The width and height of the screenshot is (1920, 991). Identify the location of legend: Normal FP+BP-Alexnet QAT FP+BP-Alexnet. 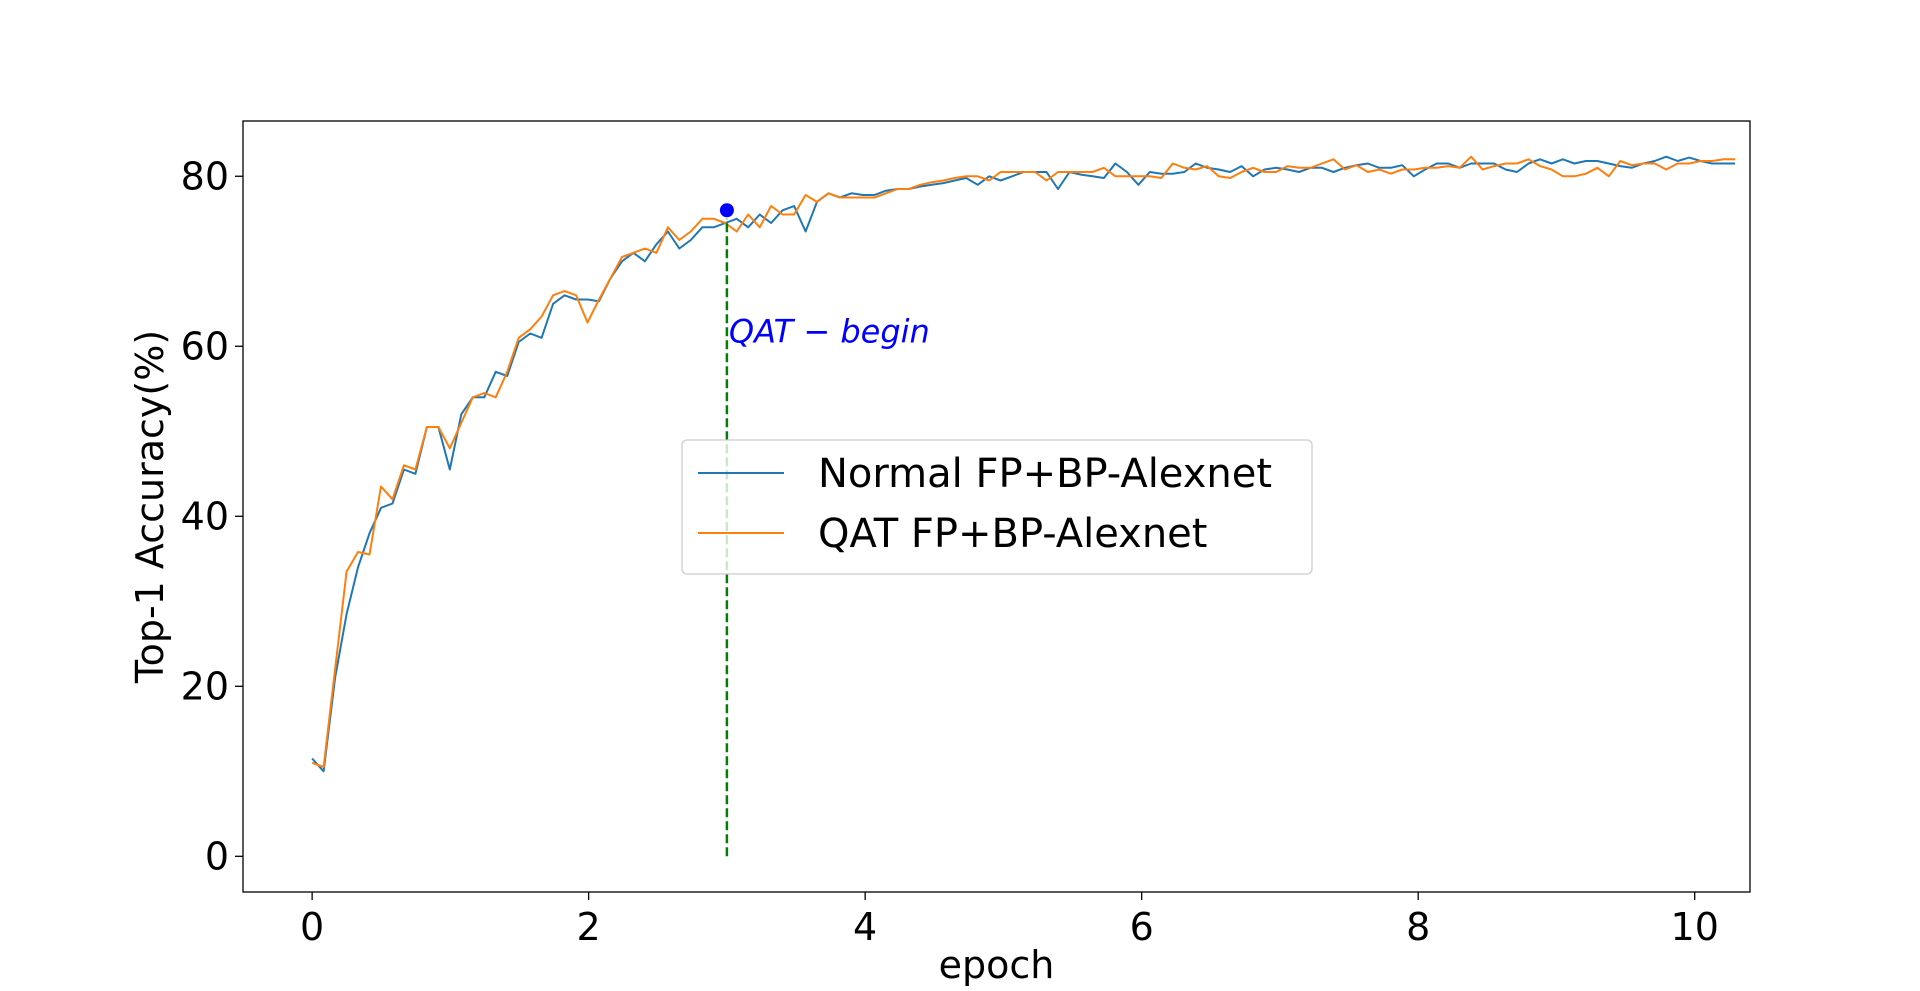
(997, 507).